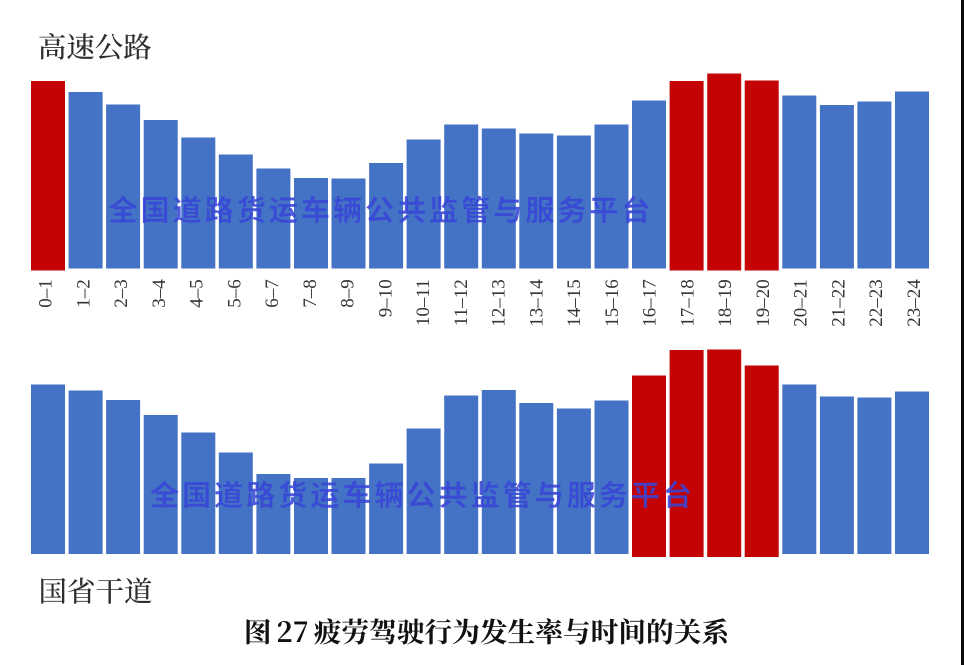 This screenshot has width=964, height=665. What do you see at coordinates (876, 303) in the screenshot?
I see `svg-text: 22–23` at bounding box center [876, 303].